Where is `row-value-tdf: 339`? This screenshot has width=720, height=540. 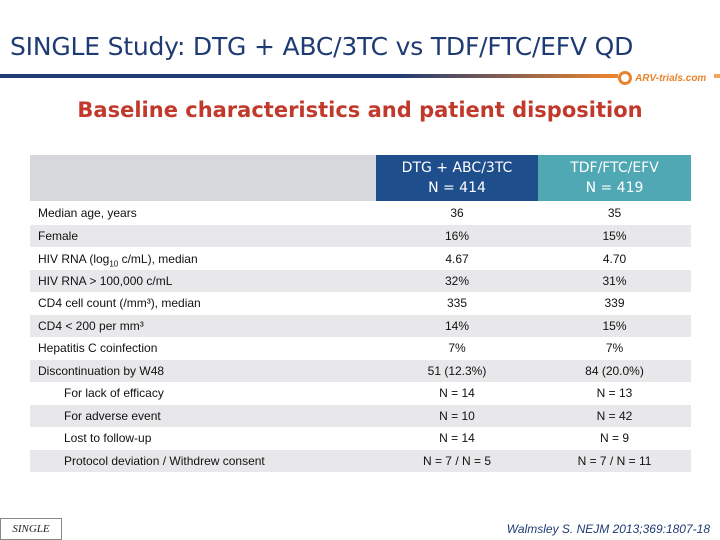
row-value-tdf: 339 is located at coordinates (614, 303).